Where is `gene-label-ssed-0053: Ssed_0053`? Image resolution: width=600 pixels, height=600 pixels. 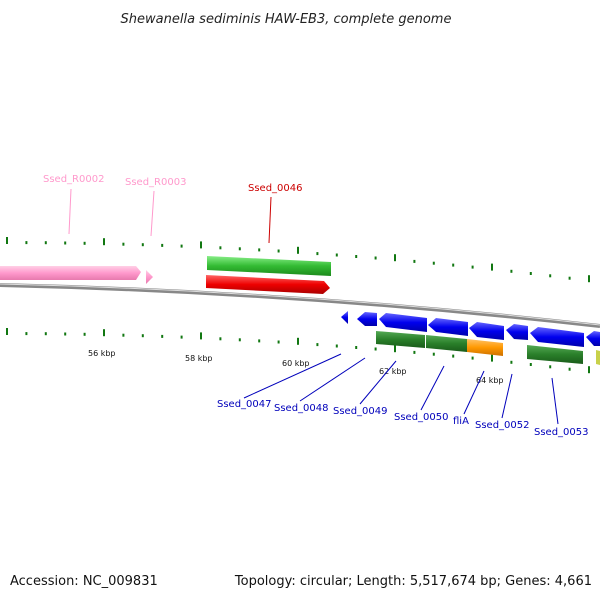 gene-label-ssed-0053: Ssed_0053 is located at coordinates (561, 432).